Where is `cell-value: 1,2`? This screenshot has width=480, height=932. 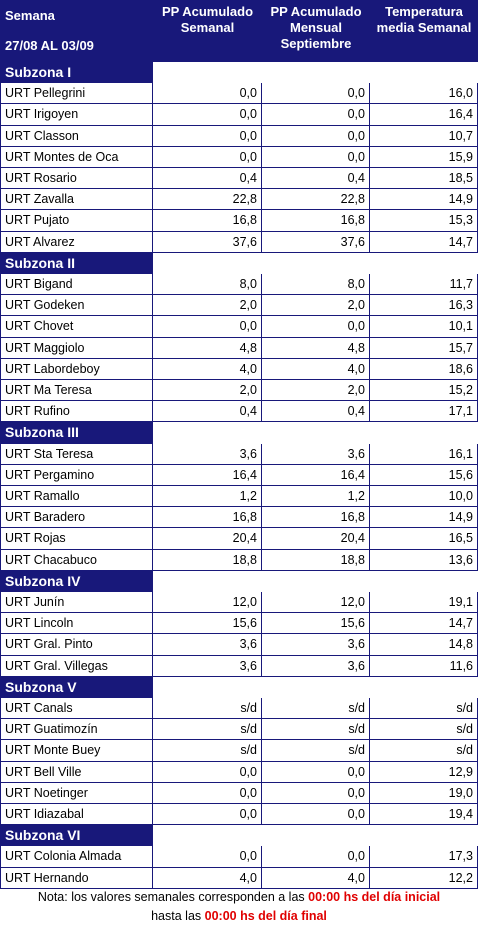
cell-value: 1,2 is located at coordinates (316, 497).